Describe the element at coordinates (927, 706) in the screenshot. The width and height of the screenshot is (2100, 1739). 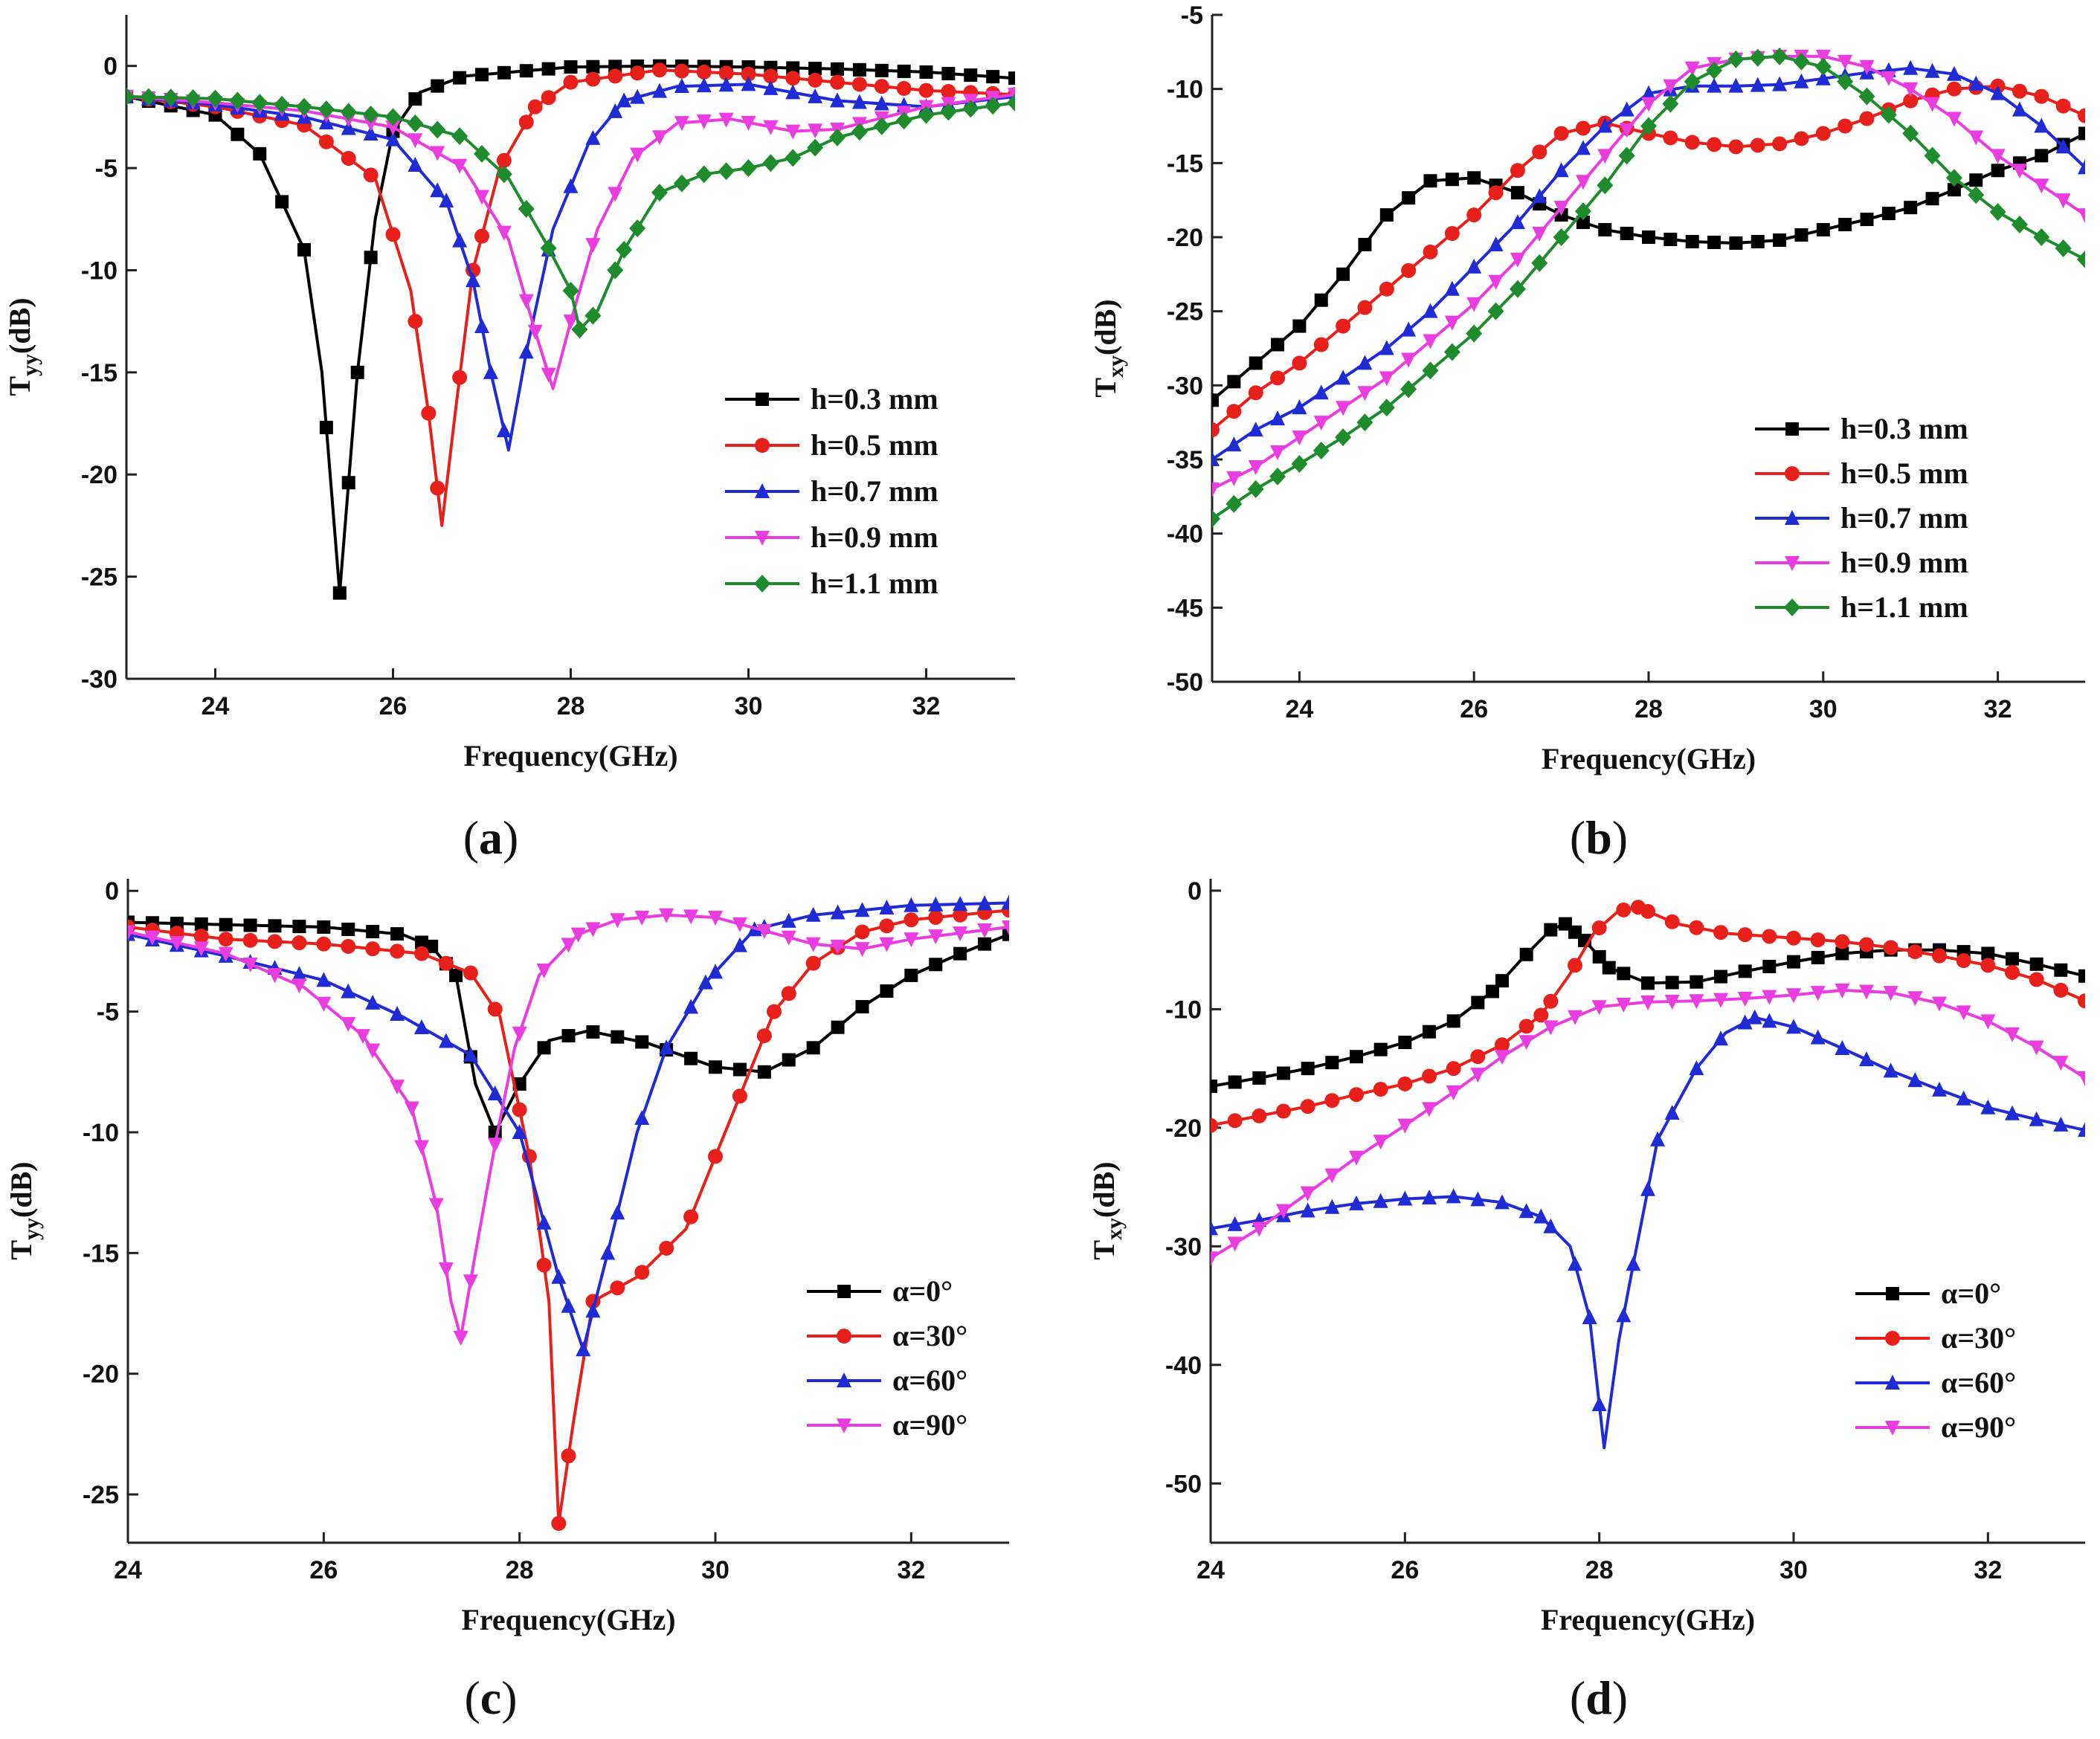
I see `x-tick-label: 32` at that location.